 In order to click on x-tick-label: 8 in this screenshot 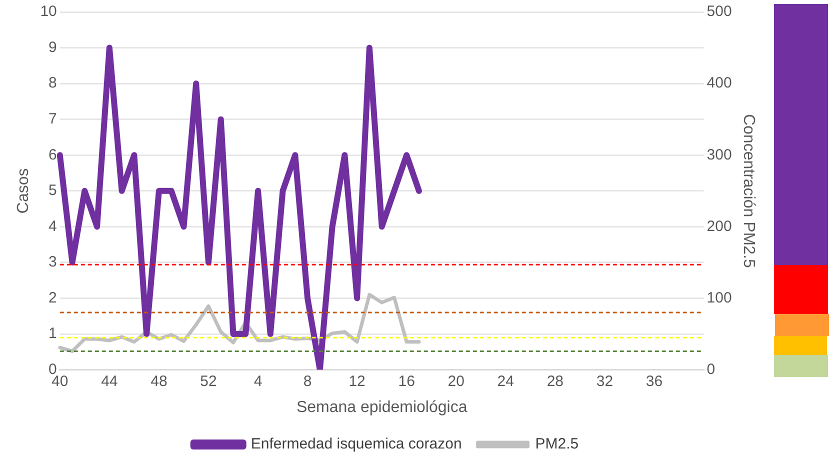, I will do `click(307, 381)`.